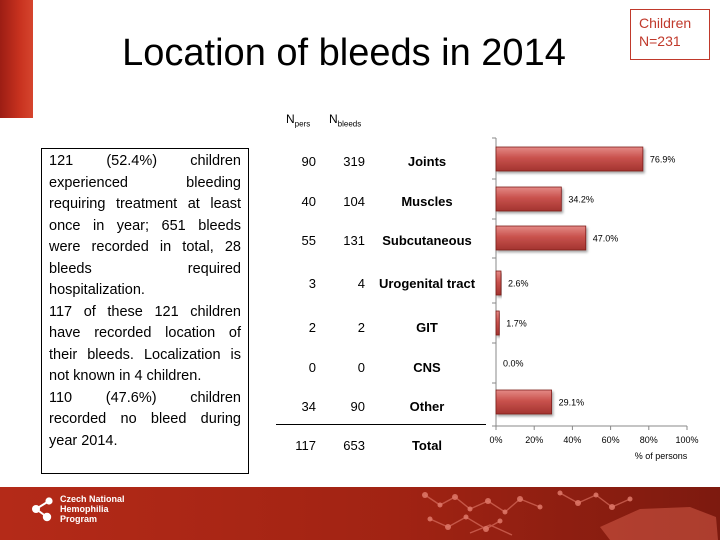 The width and height of the screenshot is (720, 540). What do you see at coordinates (513, 364) in the screenshot?
I see `bar-value-label: 0.0%` at bounding box center [513, 364].